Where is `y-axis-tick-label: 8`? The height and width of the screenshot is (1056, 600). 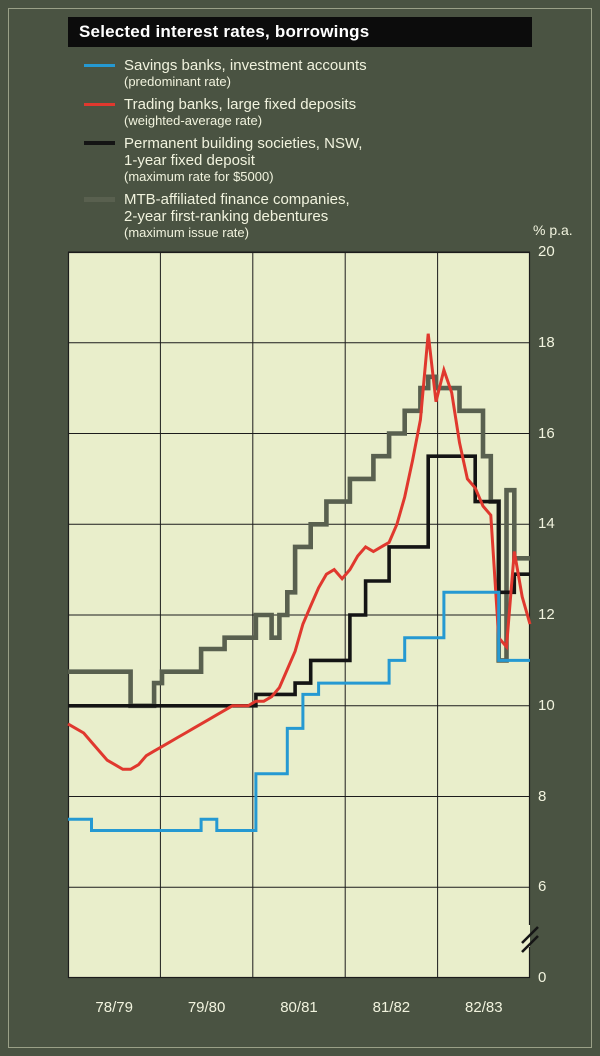 y-axis-tick-label: 8 is located at coordinates (542, 796).